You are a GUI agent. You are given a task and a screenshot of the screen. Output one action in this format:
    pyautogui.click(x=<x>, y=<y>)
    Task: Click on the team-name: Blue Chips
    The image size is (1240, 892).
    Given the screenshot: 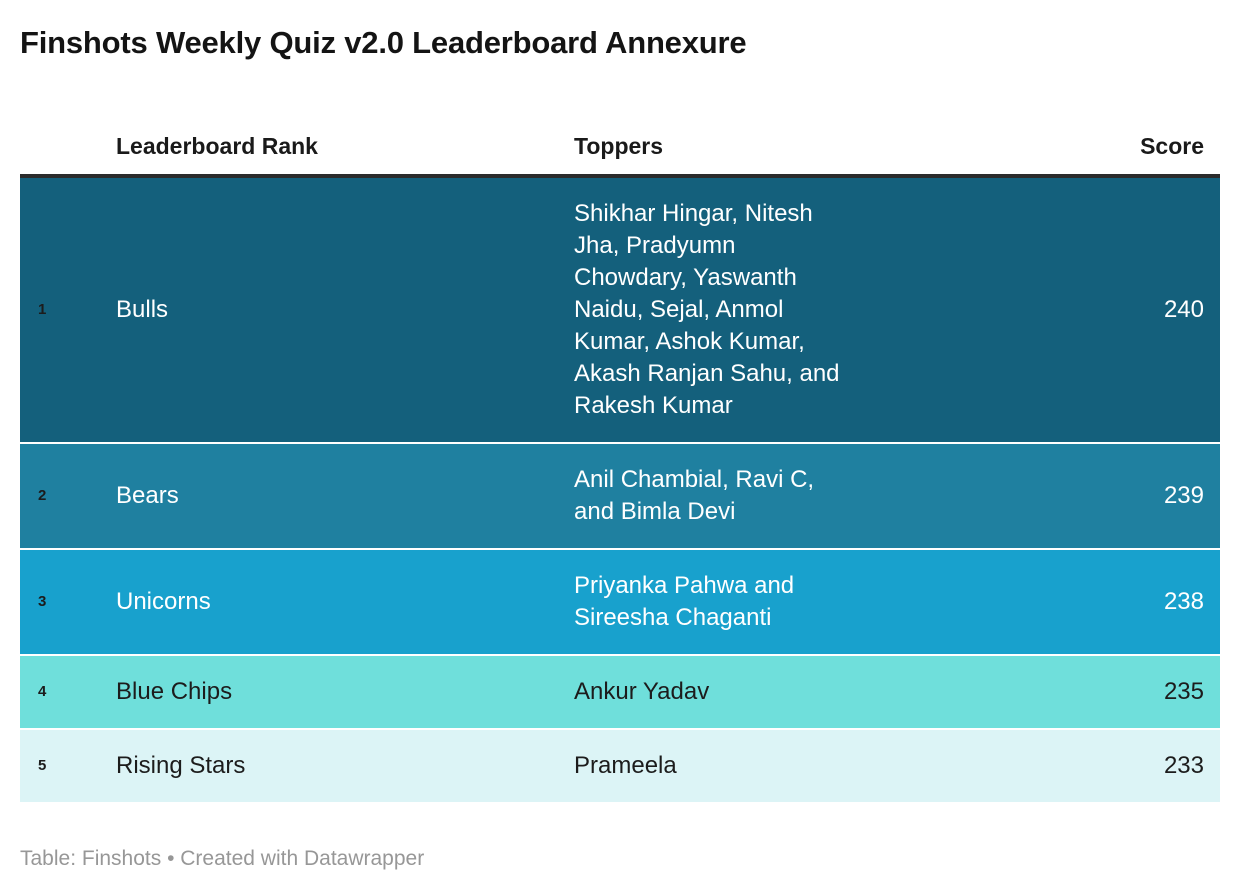 What is the action you would take?
    pyautogui.click(x=174, y=691)
    